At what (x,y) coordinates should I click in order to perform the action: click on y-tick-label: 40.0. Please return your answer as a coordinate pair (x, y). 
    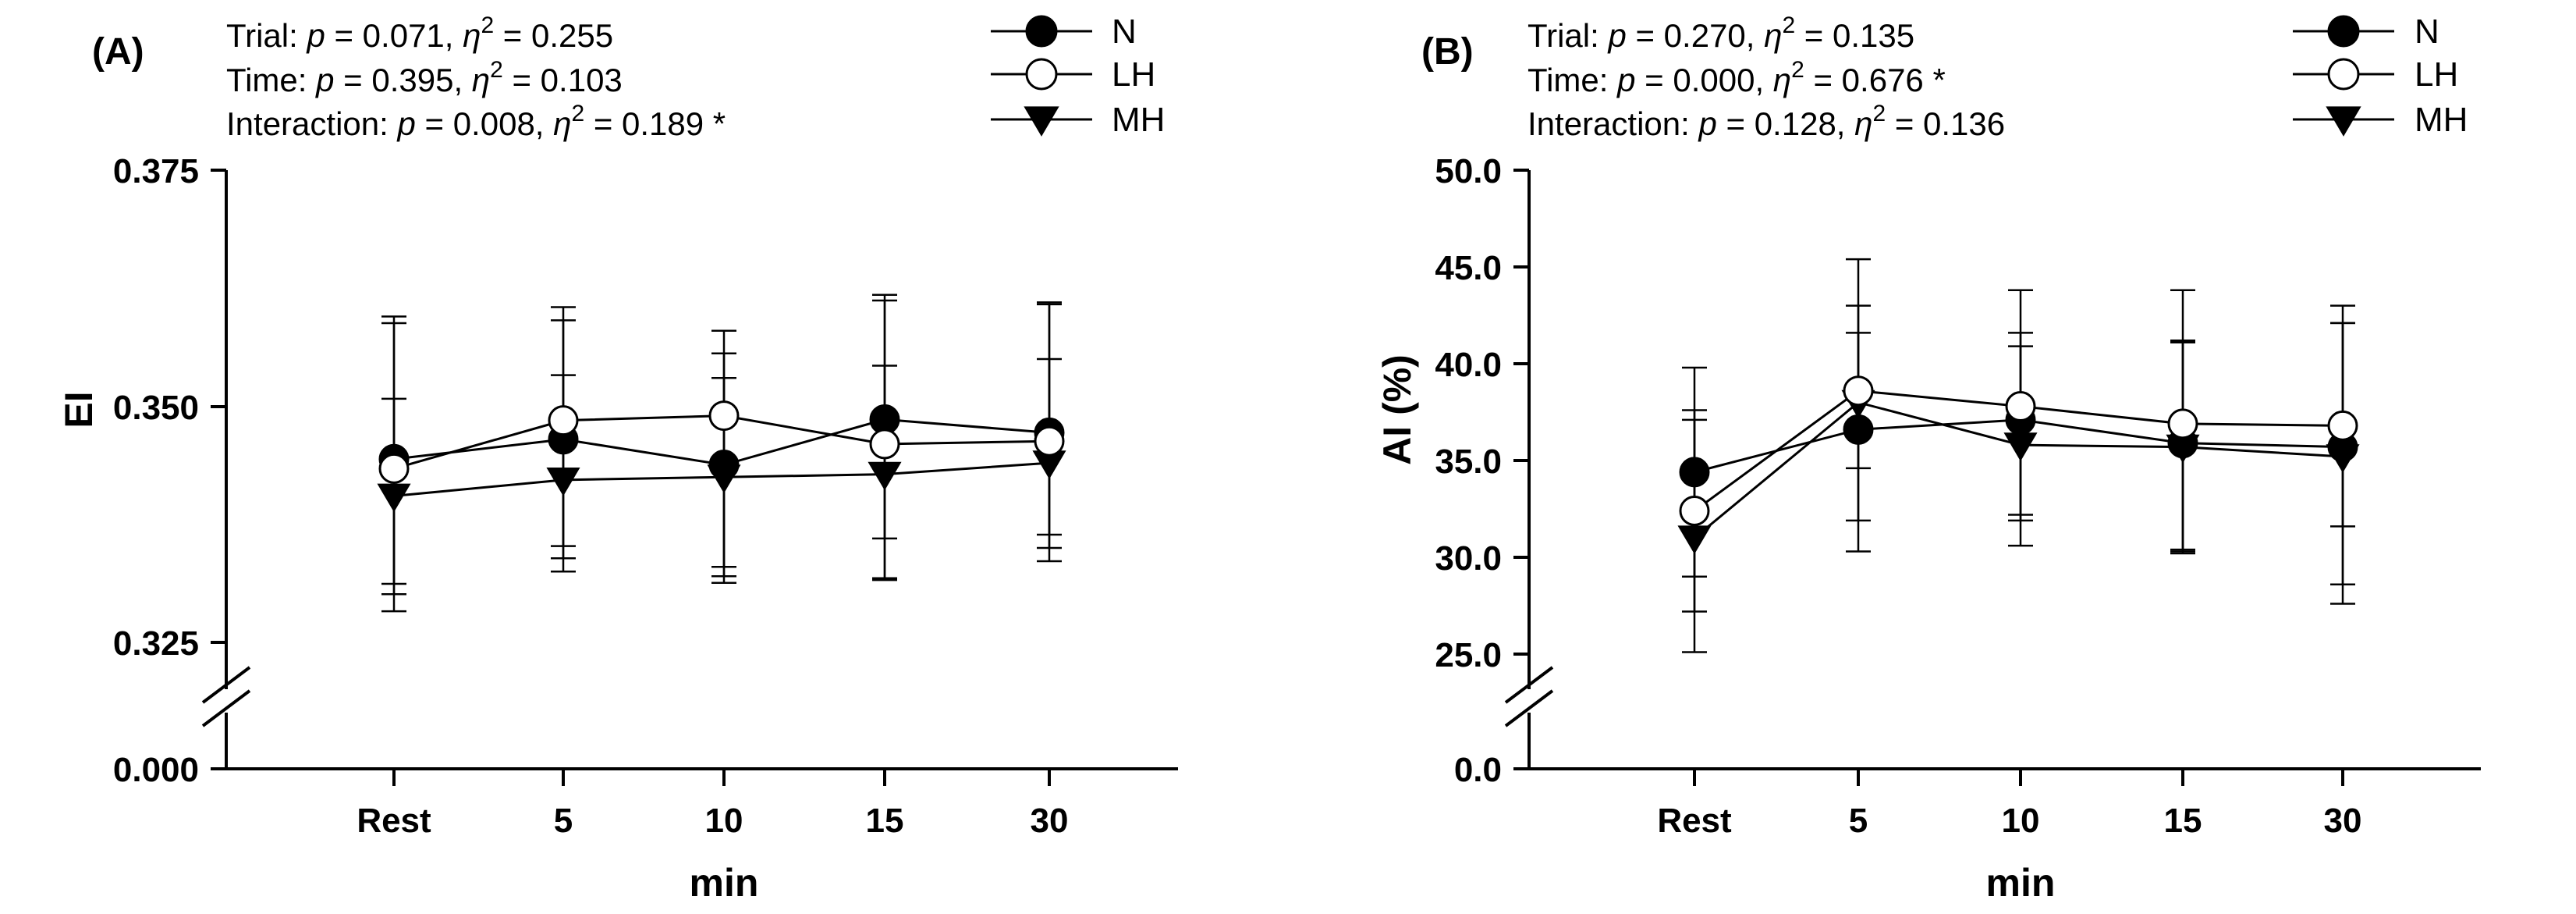
    Looking at the image, I should click on (1468, 365).